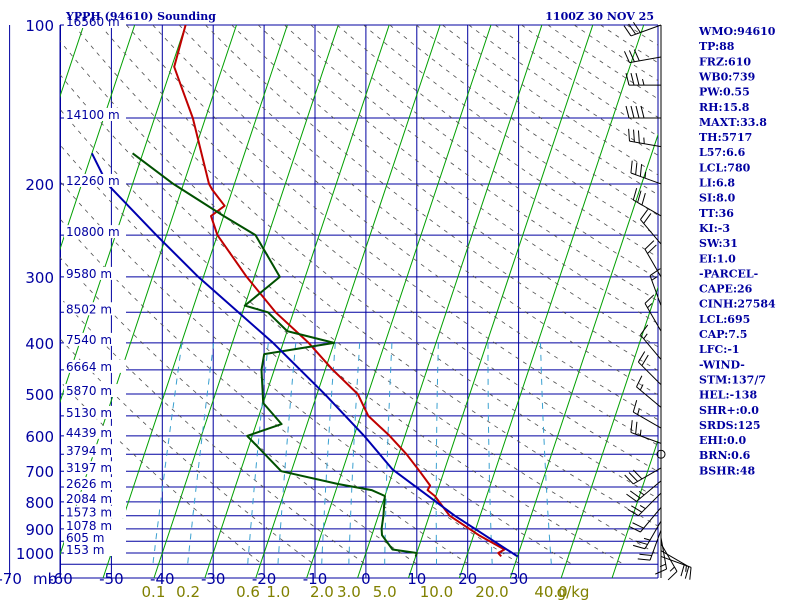 This screenshot has width=800, height=600. What do you see at coordinates (154, 591) in the screenshot?
I see `mixing-ratio-label: 0.1` at bounding box center [154, 591].